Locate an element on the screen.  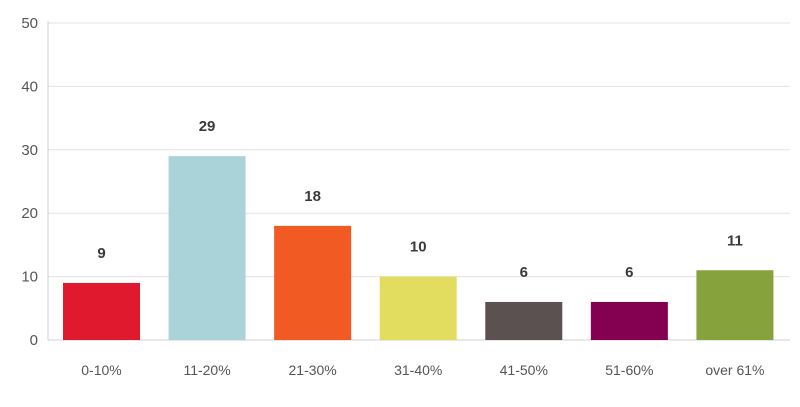
data-label: 18 is located at coordinates (312, 196).